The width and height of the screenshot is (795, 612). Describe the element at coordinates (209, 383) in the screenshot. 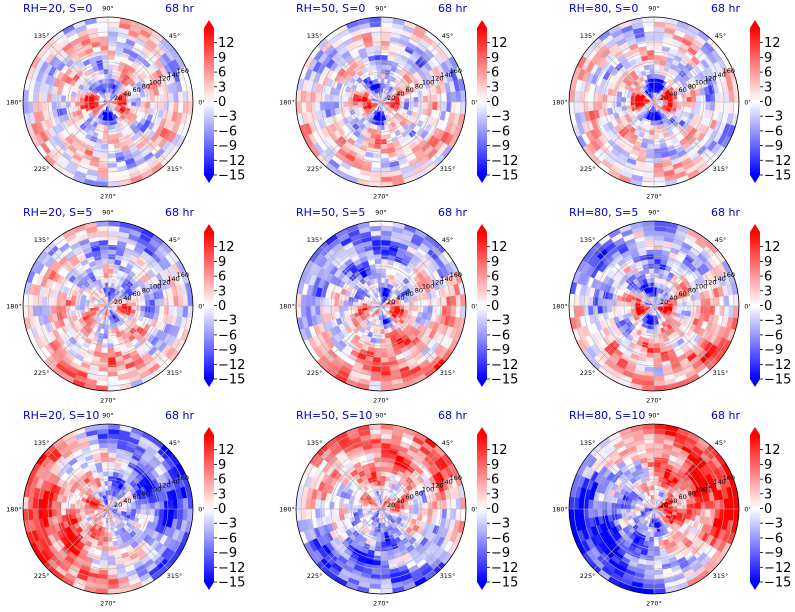

I see `colorbar-extend-min` at that location.